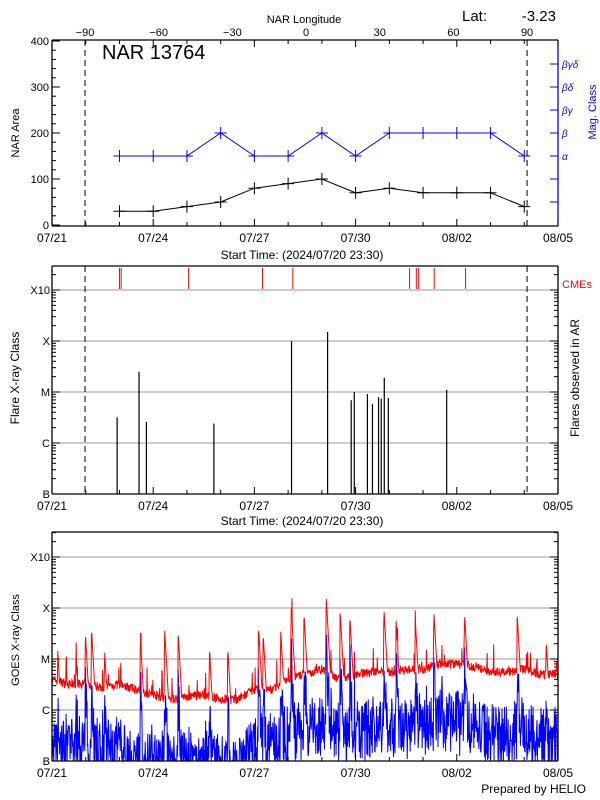  I want to click on lat-label: Lat:, so click(474, 16).